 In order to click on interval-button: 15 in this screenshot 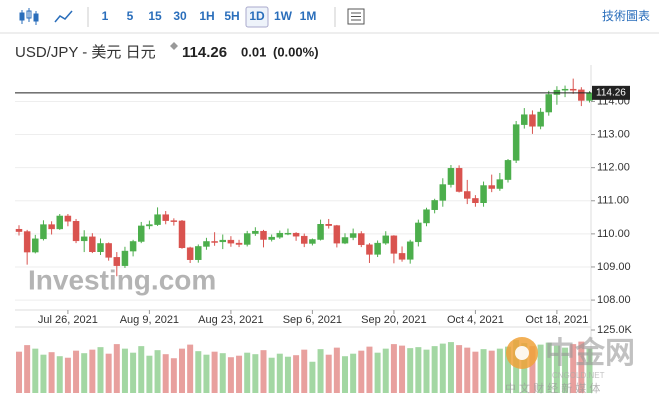, I will do `click(155, 16)`.